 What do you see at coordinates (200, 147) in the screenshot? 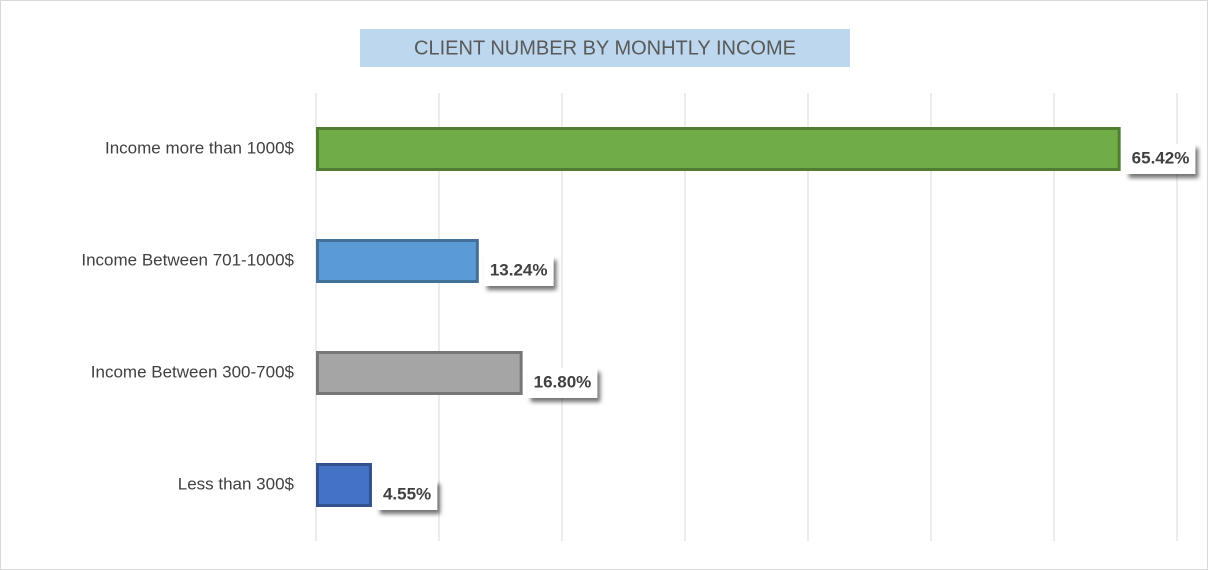
I see `y-tick-label: Income more than 1000$` at bounding box center [200, 147].